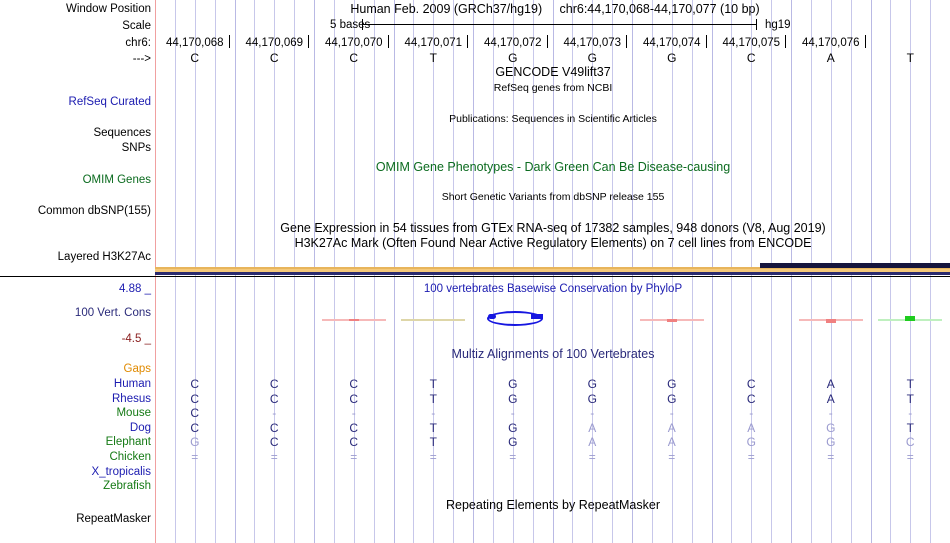 The image size is (950, 543). I want to click on conservation-baseline-mark, so click(433, 320).